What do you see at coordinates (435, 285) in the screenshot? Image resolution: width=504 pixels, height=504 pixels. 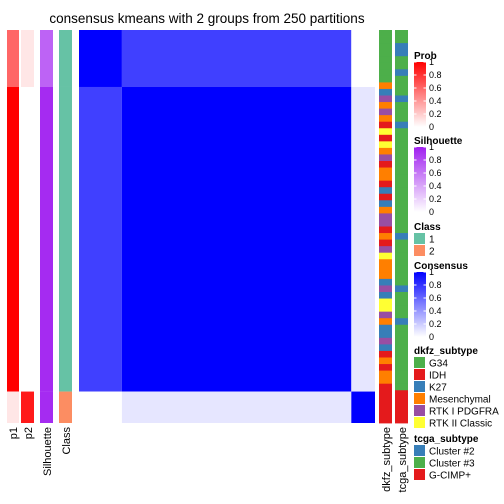 I see `legend-tick-label: 0.8` at bounding box center [435, 285].